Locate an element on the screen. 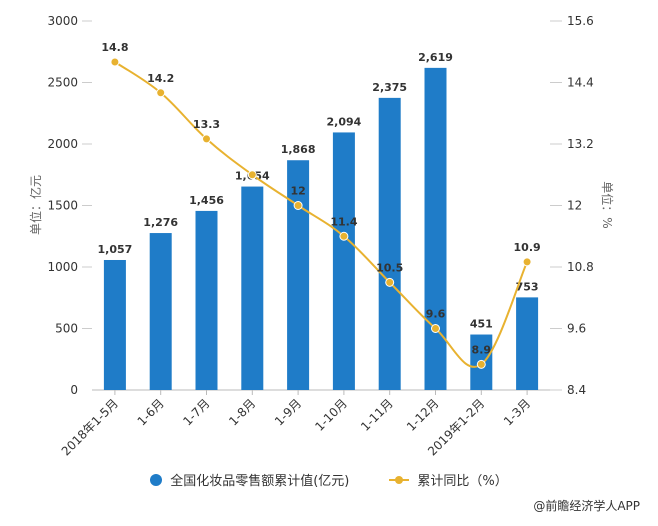  left-tick-label: 1500 is located at coordinates (62, 206).